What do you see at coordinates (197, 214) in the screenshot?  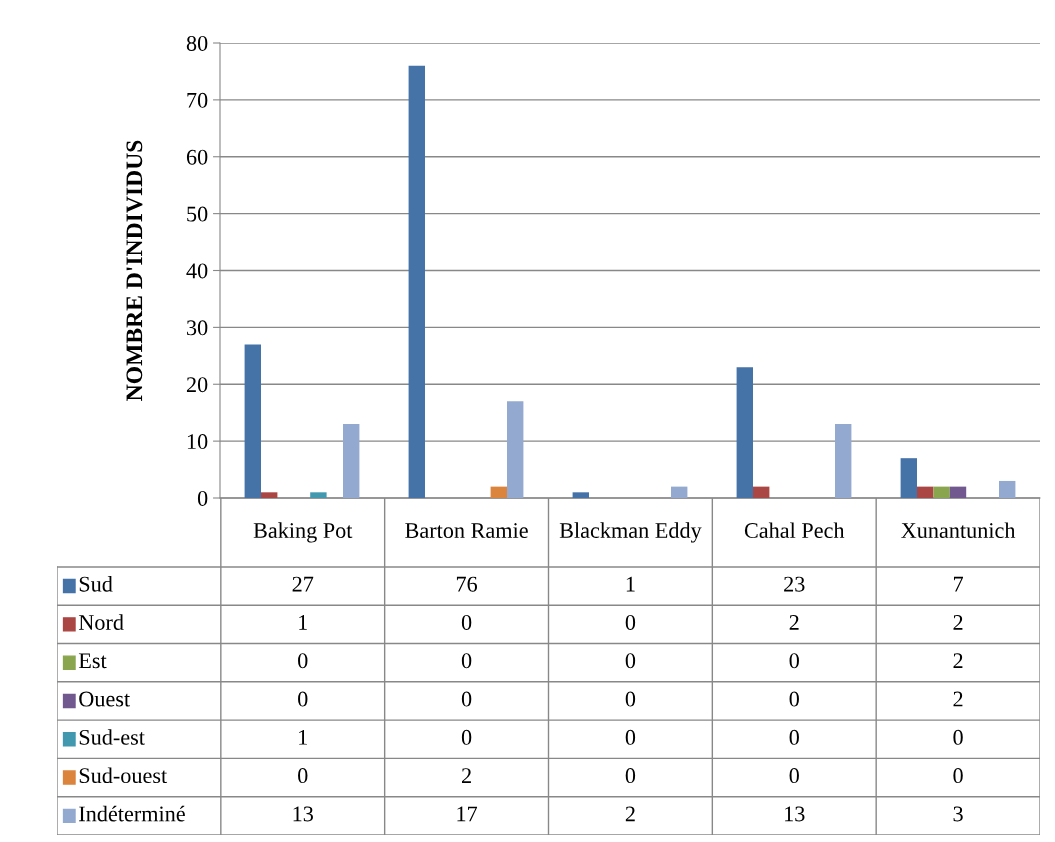 I see `y-tick-label: 50` at bounding box center [197, 214].